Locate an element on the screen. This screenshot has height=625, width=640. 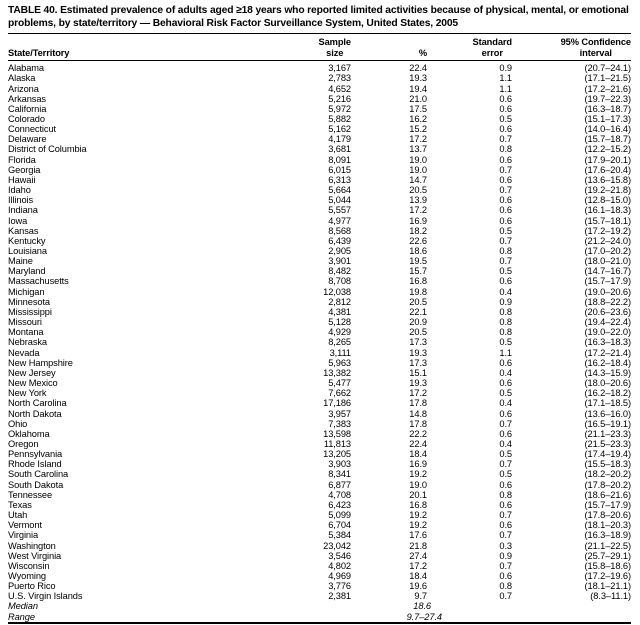
standard-error-cell: 0.3 is located at coordinates (505, 545).